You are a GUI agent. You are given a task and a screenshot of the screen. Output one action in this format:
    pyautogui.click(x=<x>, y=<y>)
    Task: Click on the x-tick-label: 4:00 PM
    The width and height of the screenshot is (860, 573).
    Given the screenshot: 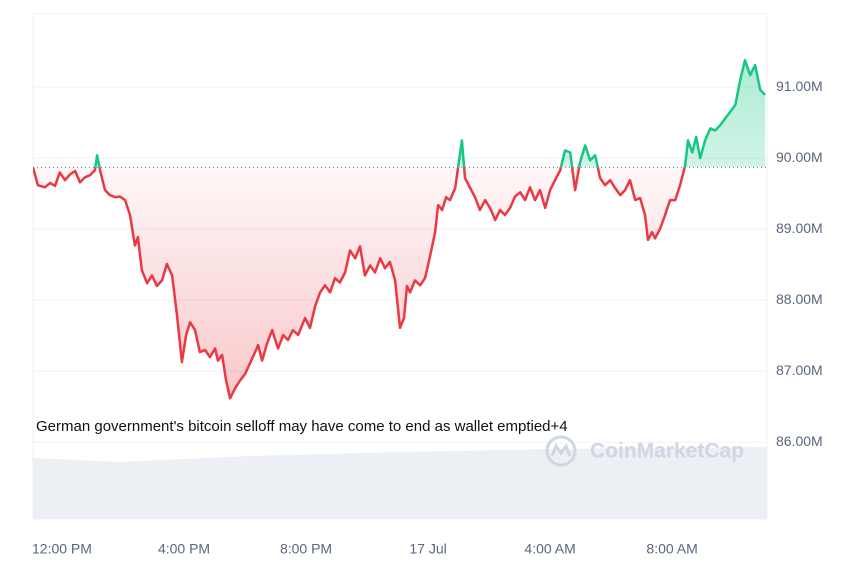 What is the action you would take?
    pyautogui.click(x=184, y=549)
    